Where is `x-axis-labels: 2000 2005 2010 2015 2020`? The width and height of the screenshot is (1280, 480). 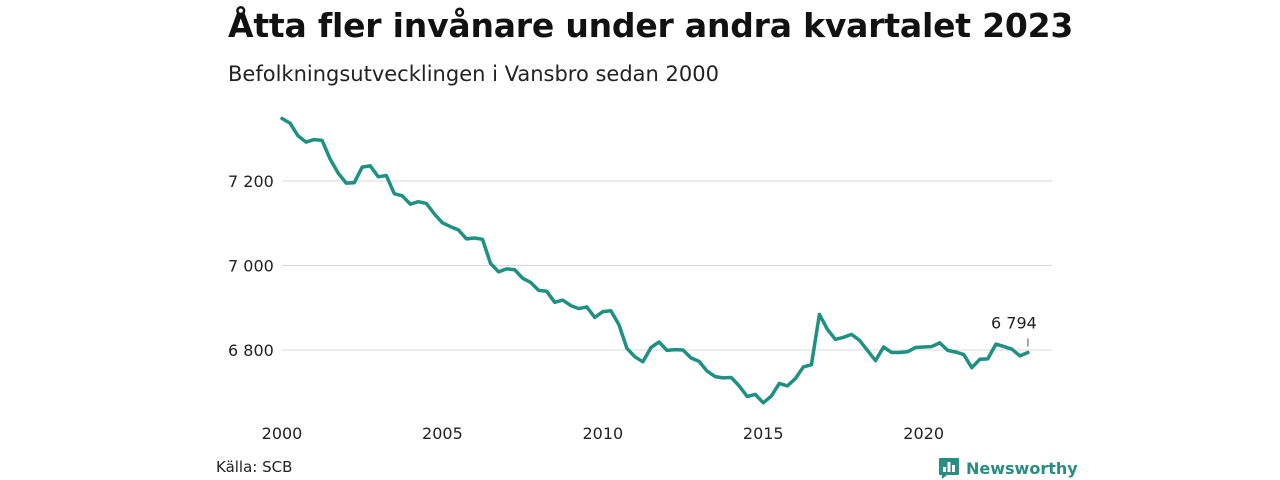 x-axis-labels: 2000 2005 2010 2015 2020 is located at coordinates (603, 433).